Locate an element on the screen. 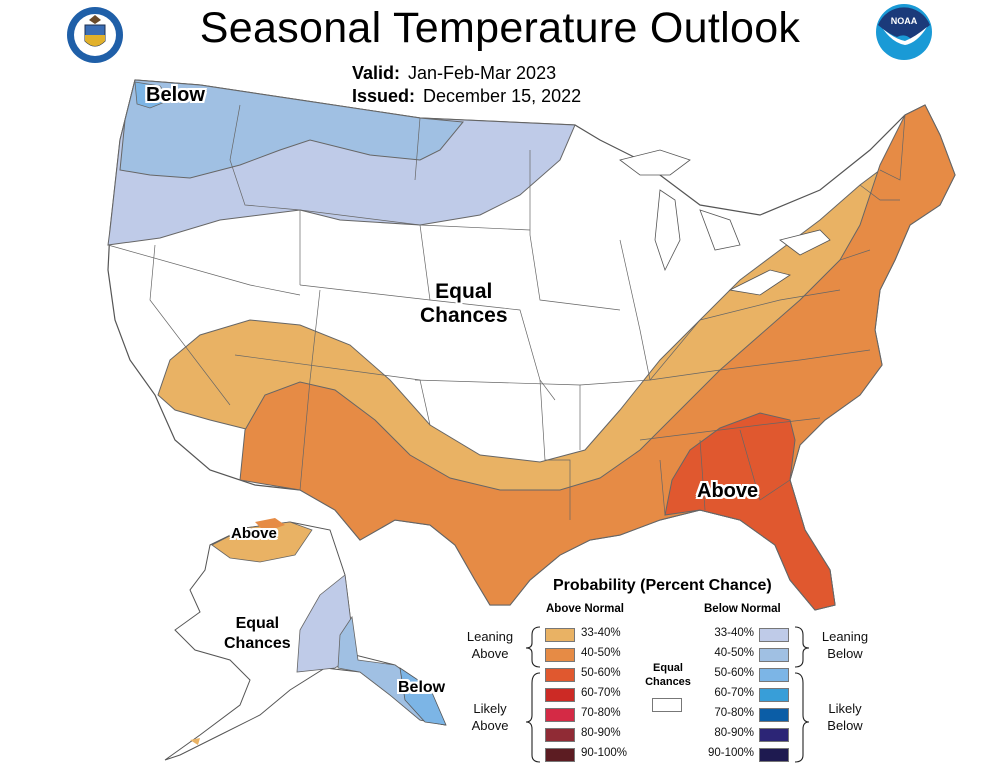 The height and width of the screenshot is (772, 1000). label-alaska-equal-line1: Equal is located at coordinates (257, 623).